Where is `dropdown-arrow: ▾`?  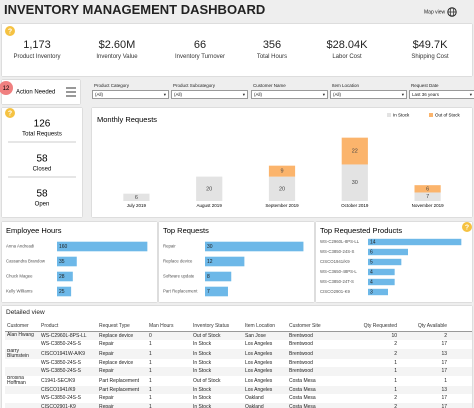
dropdown-arrow: ▾ is located at coordinates (164, 94).